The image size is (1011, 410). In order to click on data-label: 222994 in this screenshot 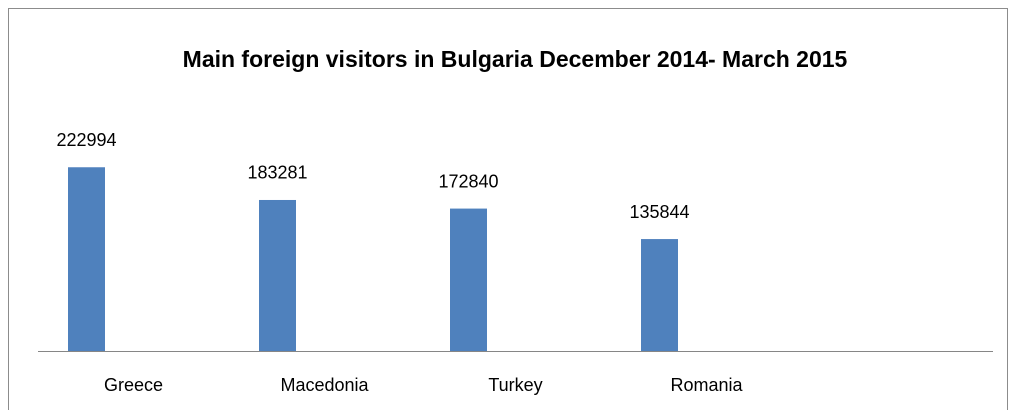, I will do `click(86, 140)`.